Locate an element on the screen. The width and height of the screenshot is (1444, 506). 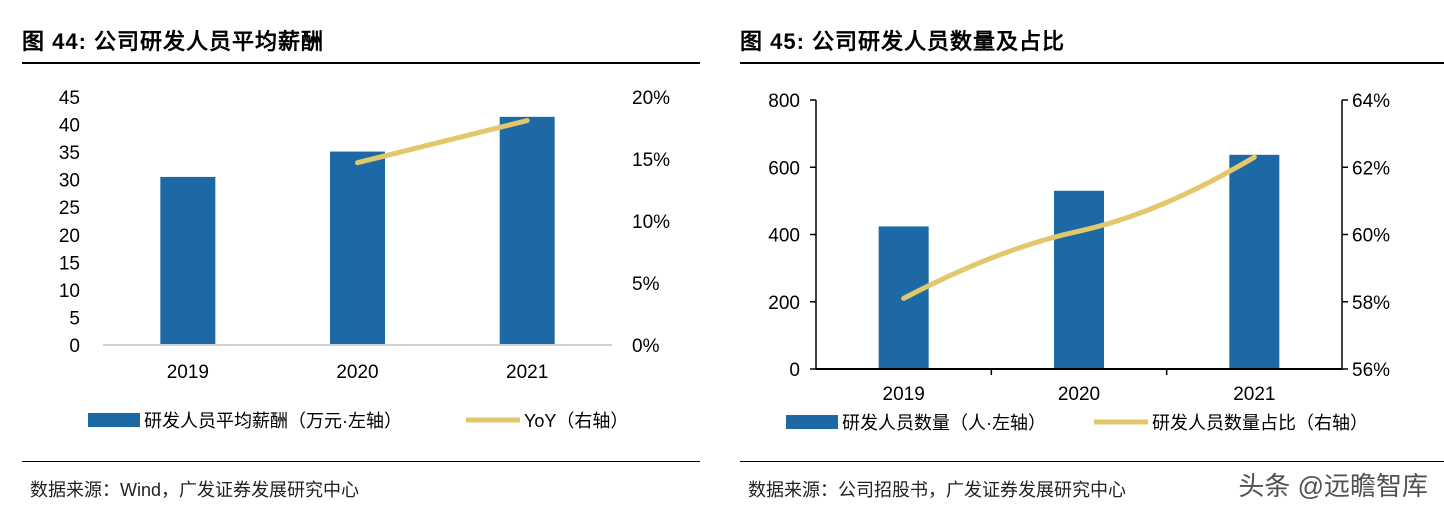
y-right-tick-label: 62% is located at coordinates (1371, 168).